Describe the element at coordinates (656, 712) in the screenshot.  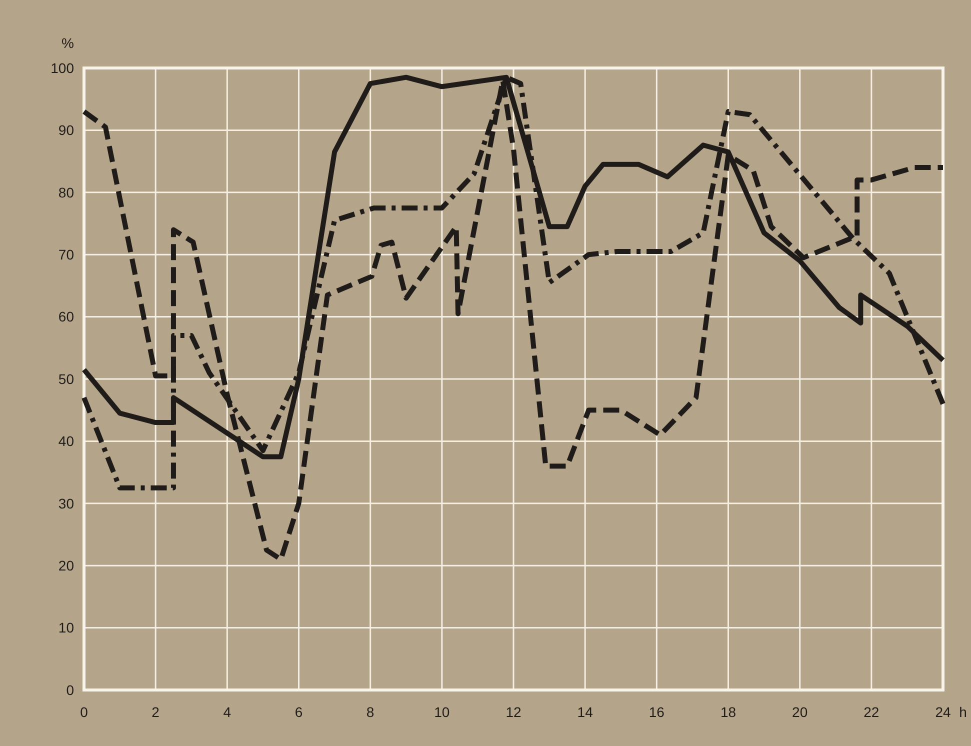
I see `x-tick-label: 16` at that location.